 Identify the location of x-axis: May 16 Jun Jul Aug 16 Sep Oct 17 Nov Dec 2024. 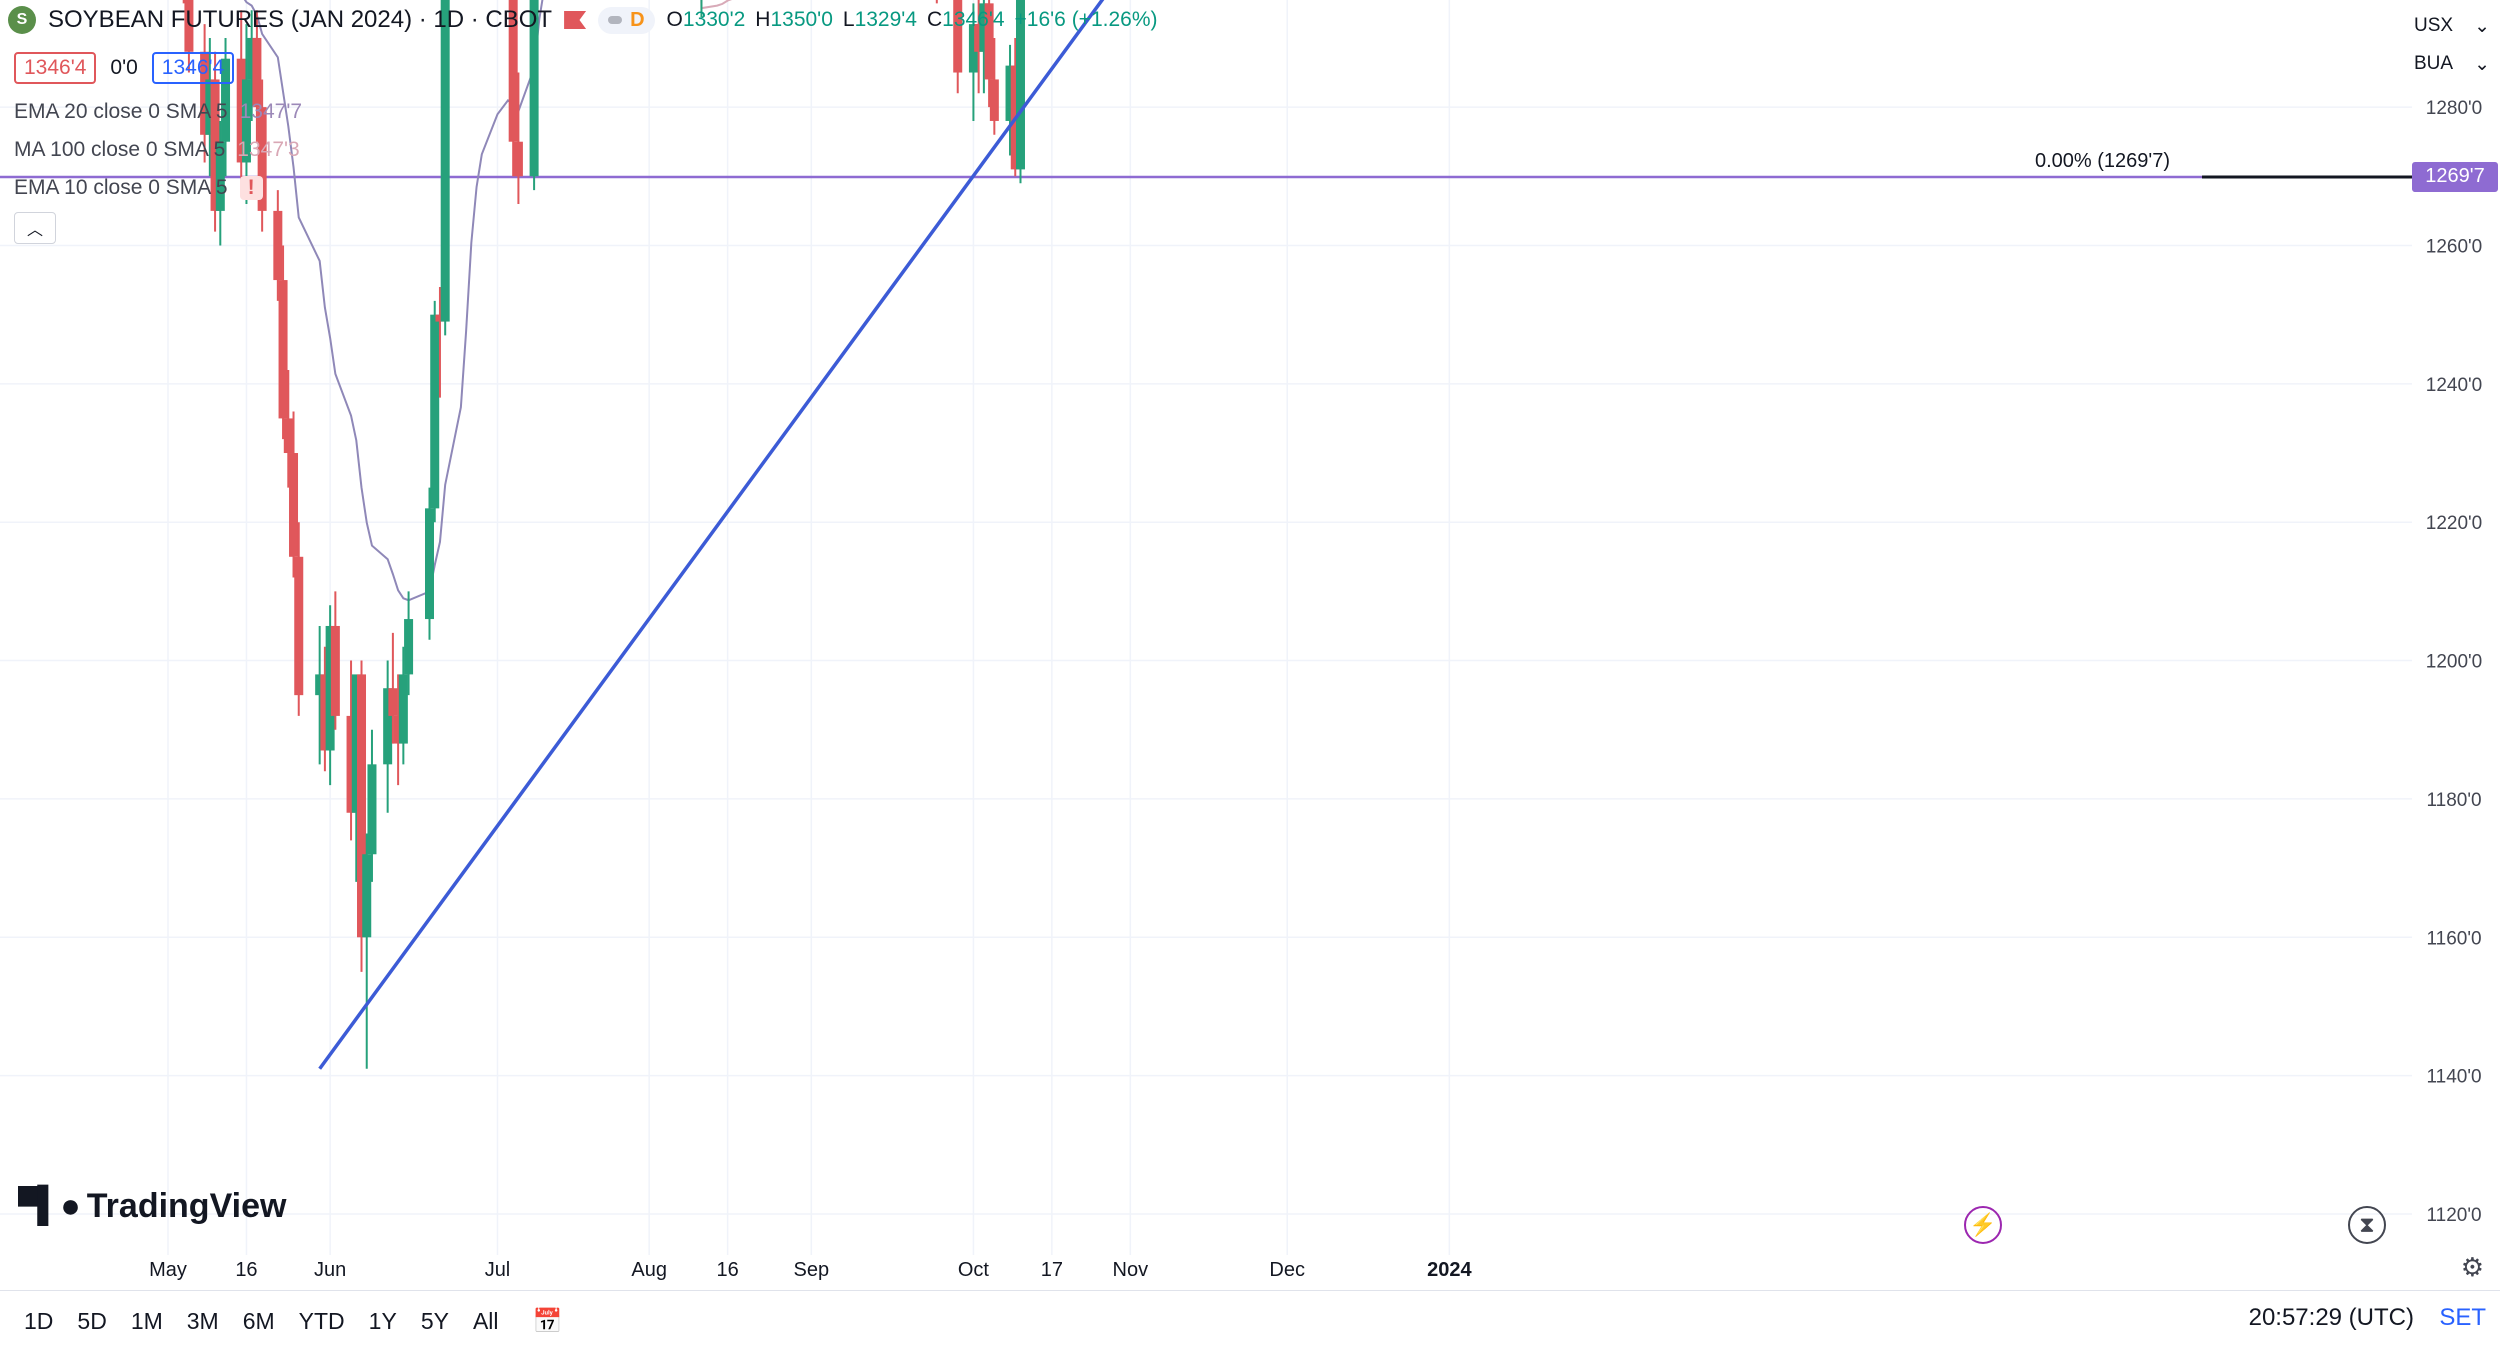
(810, 1270).